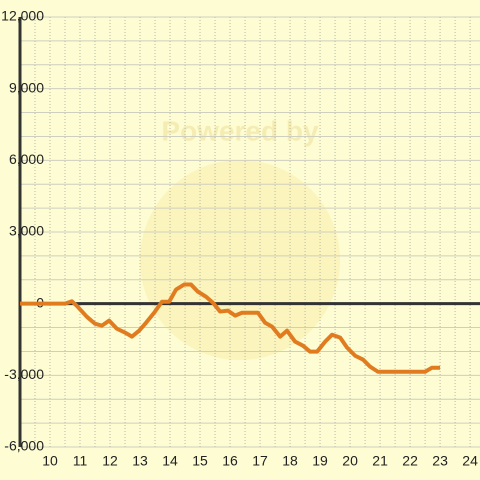 The width and height of the screenshot is (480, 480). I want to click on x-tick-label: 12, so click(110, 461).